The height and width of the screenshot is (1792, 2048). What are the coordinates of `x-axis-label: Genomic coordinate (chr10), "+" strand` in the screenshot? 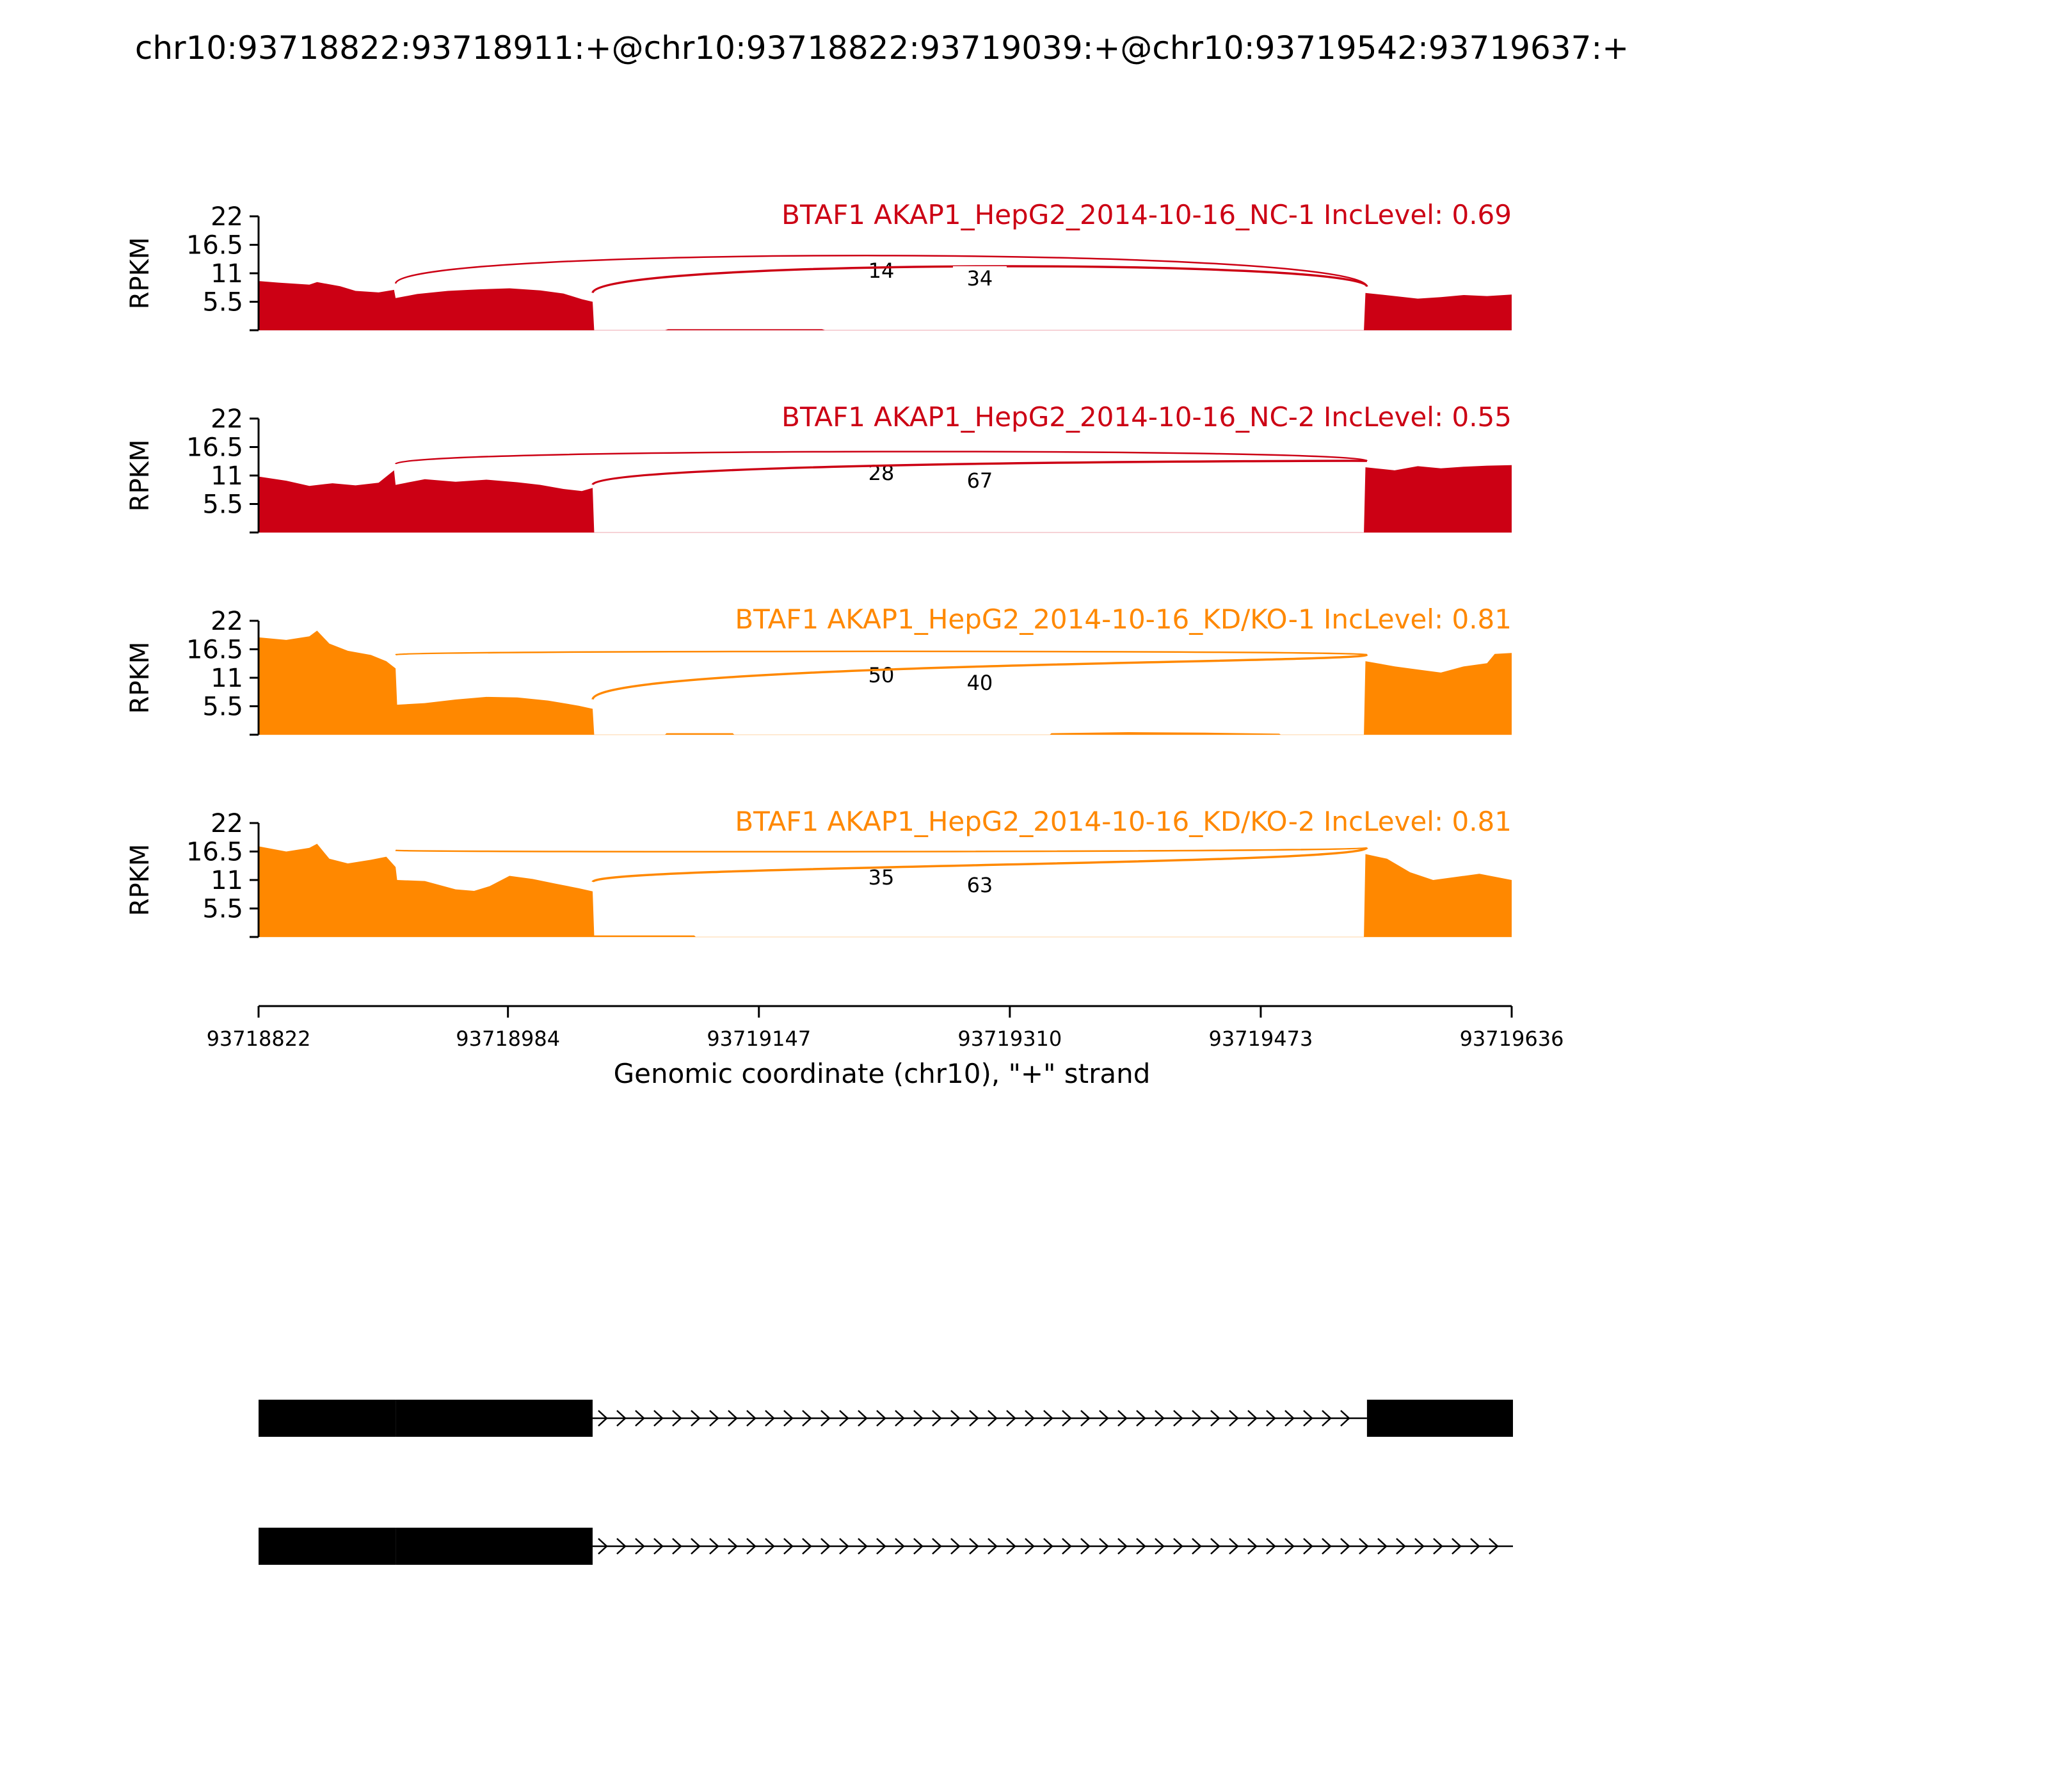 It's located at (882, 1073).